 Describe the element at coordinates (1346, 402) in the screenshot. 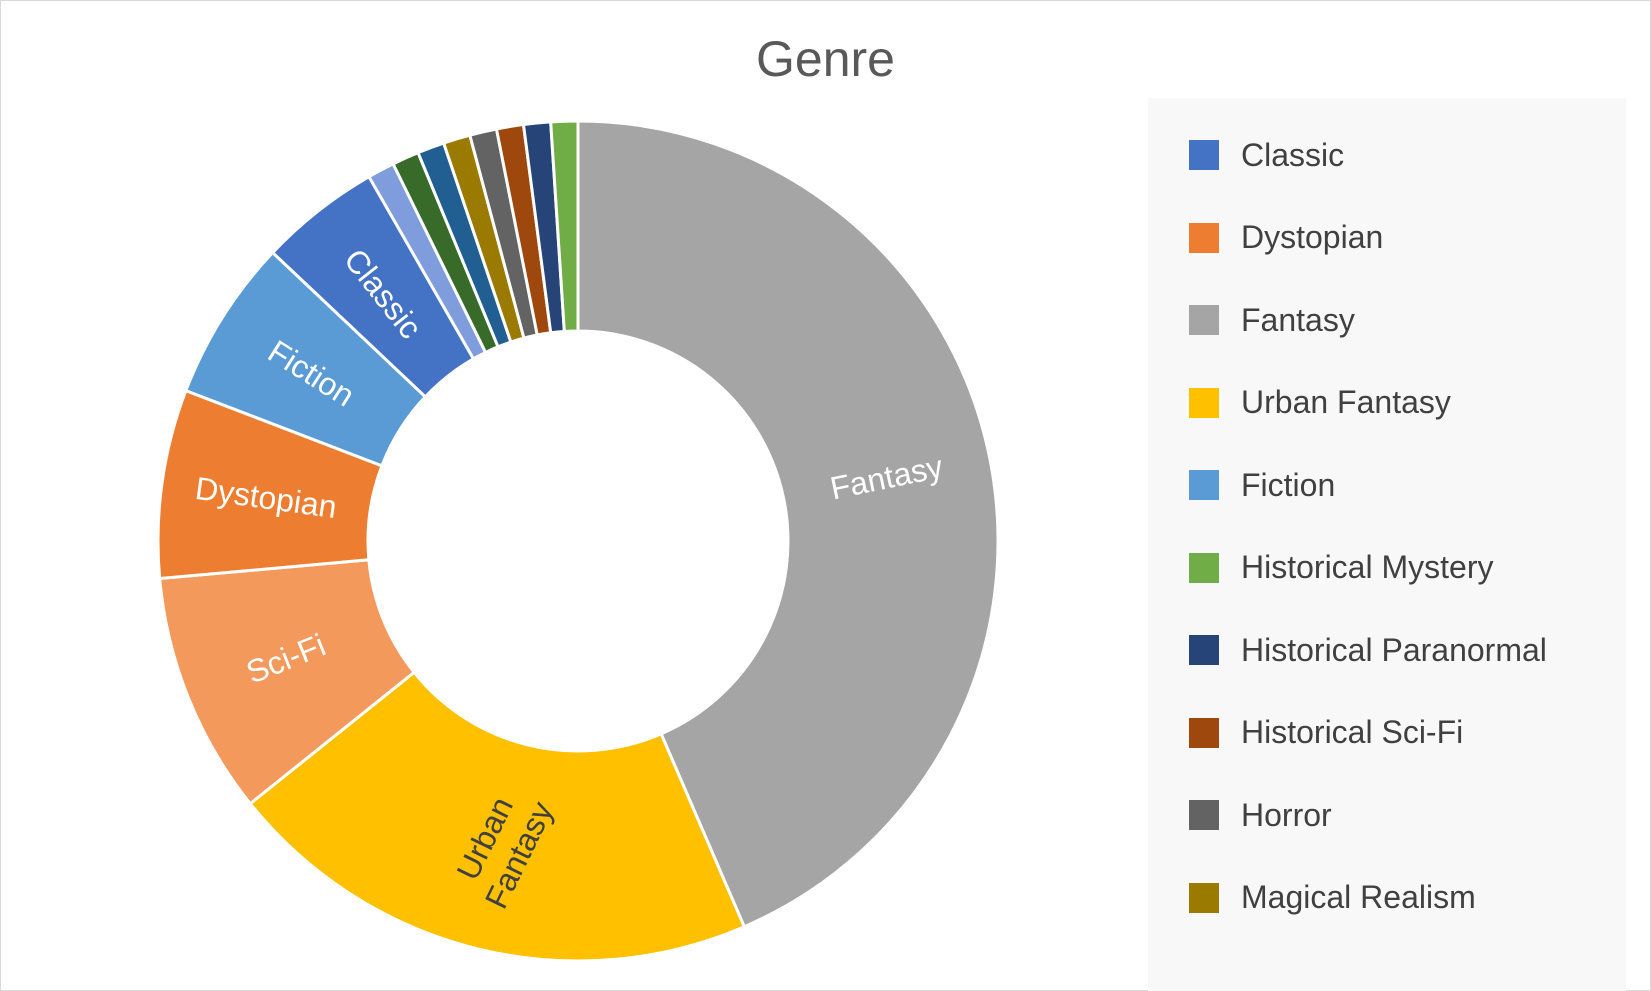

I see `legend-label: Urban Fantasy` at that location.